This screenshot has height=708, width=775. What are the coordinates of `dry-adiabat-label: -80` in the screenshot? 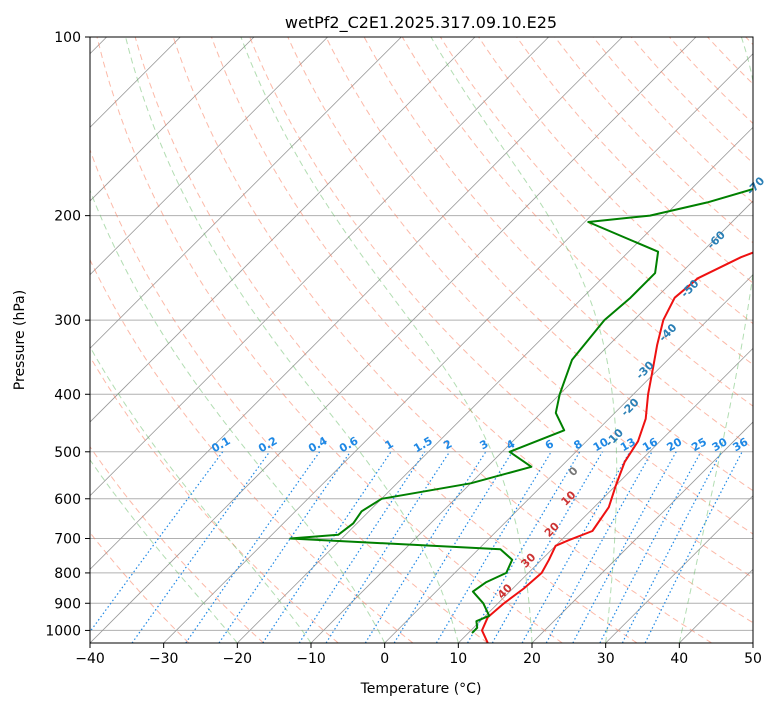 It's located at (773, 135).